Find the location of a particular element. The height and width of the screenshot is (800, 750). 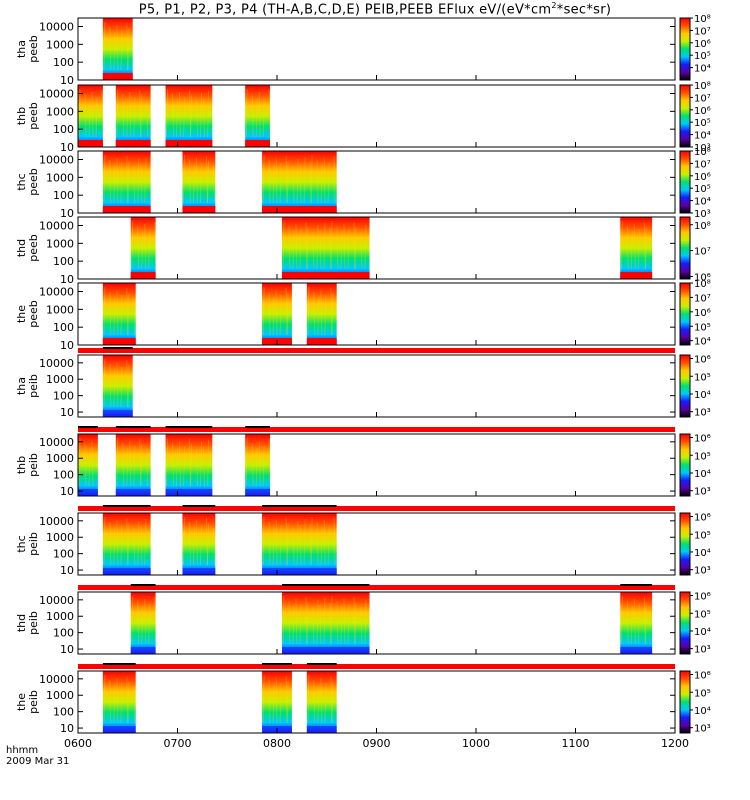

probe-label: thb is located at coordinates (21, 465).